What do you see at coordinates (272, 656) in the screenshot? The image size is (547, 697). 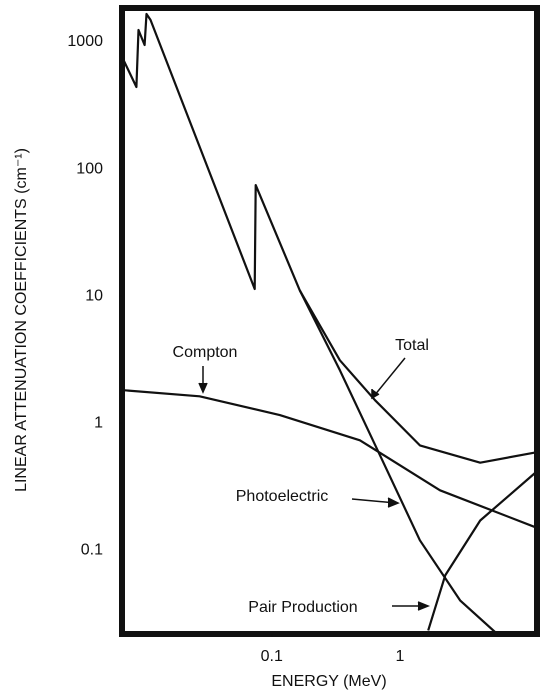 I see `x-tick-label: 0.1` at bounding box center [272, 656].